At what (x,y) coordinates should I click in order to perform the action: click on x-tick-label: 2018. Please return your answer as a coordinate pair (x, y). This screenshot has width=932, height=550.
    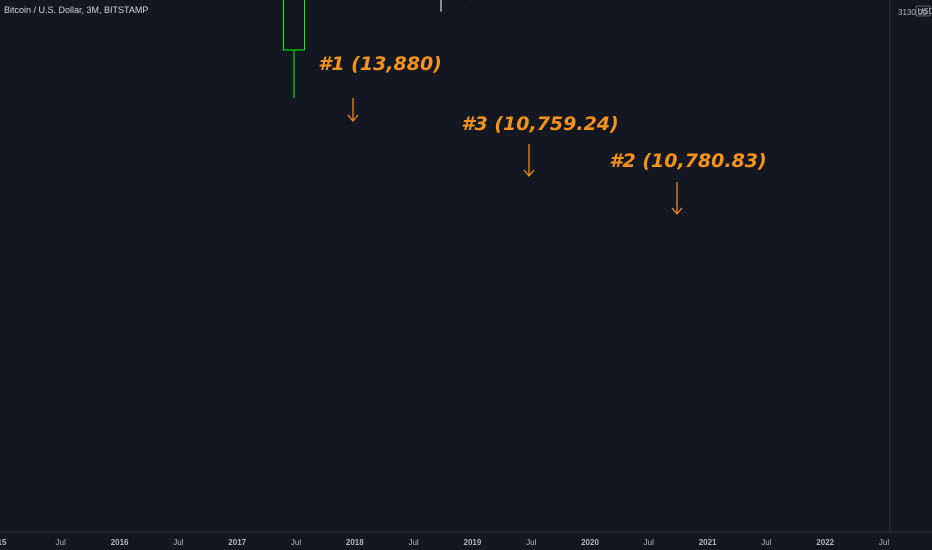
    Looking at the image, I should click on (355, 542).